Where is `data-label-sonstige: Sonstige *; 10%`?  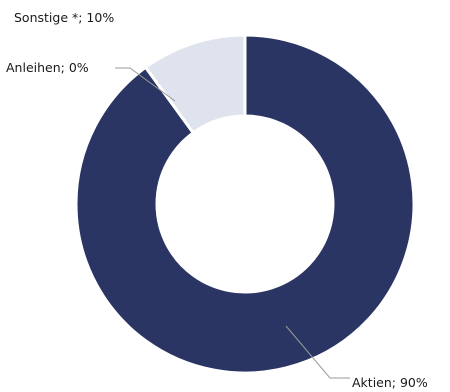
data-label-sonstige: Sonstige *; 10% is located at coordinates (64, 17).